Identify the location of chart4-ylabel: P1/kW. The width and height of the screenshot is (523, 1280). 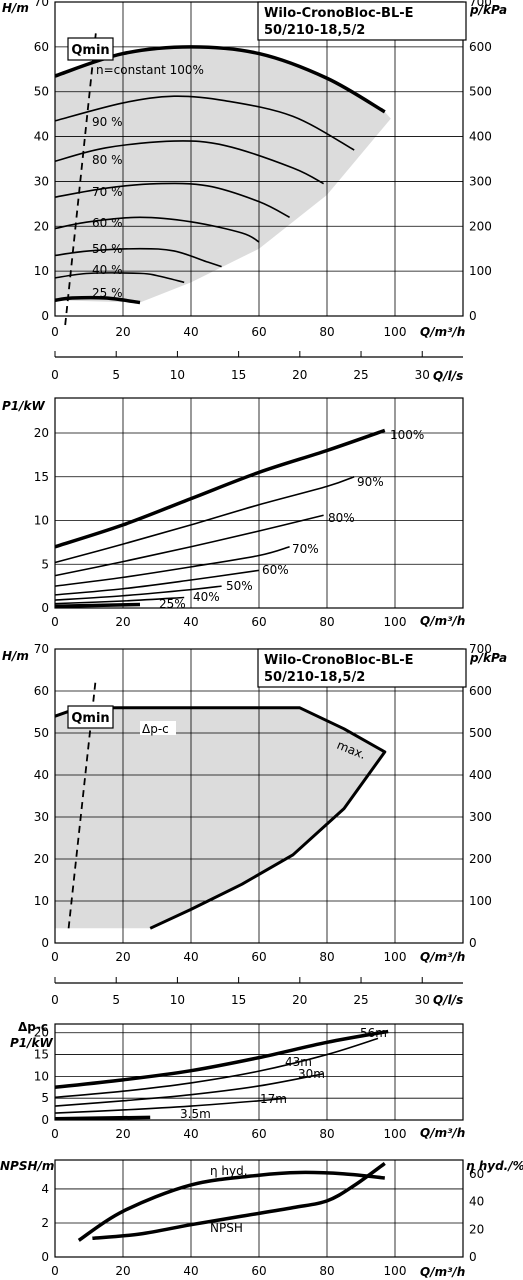
(32, 1043).